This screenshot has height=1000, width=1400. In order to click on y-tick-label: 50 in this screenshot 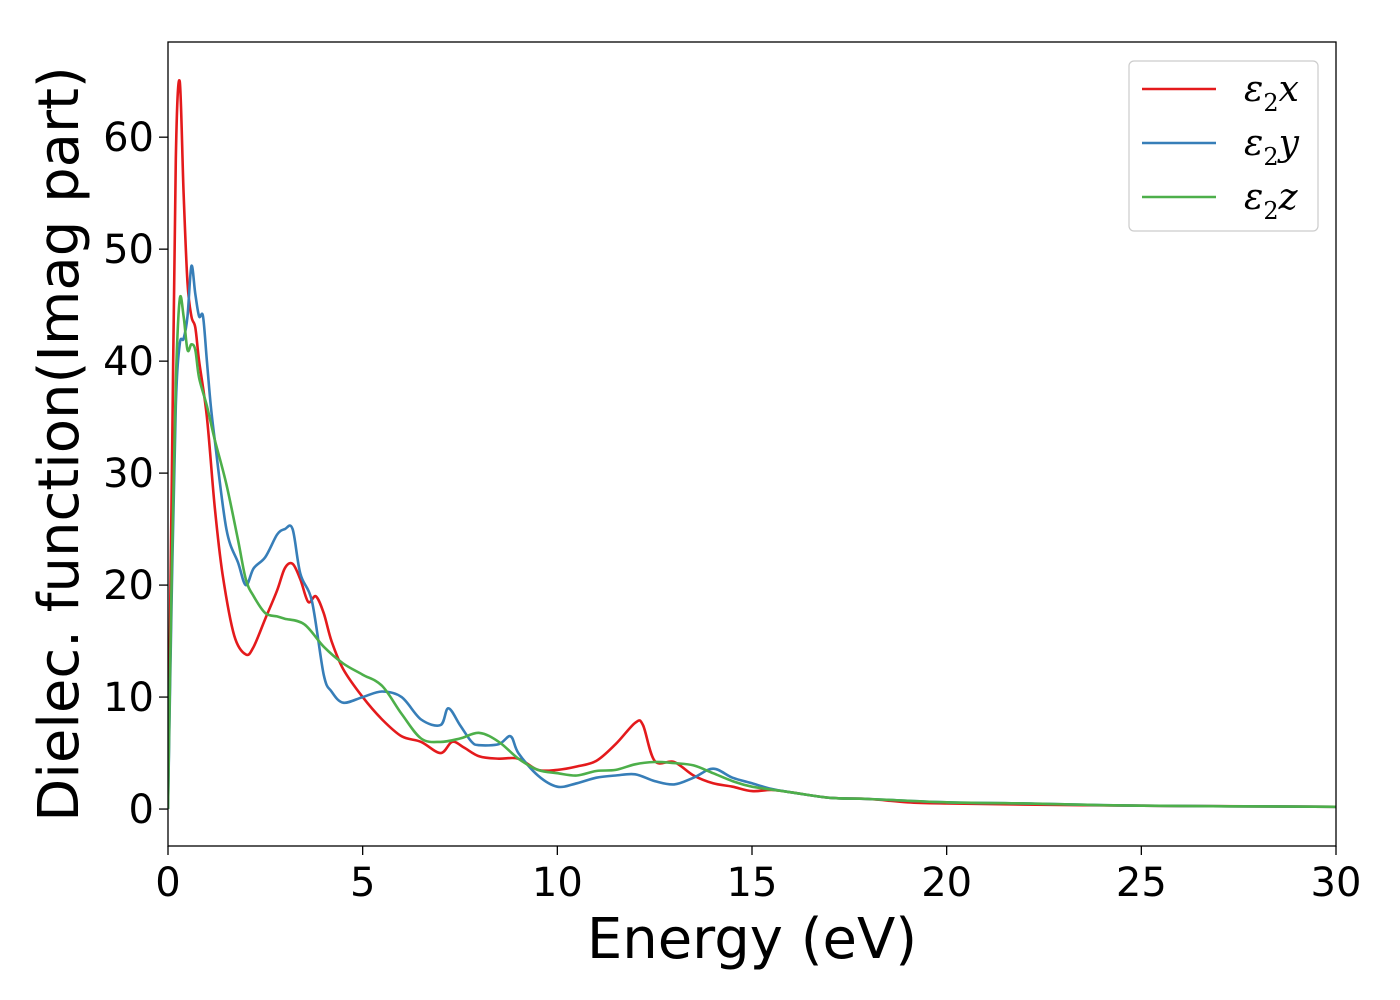, I will do `click(128, 250)`.